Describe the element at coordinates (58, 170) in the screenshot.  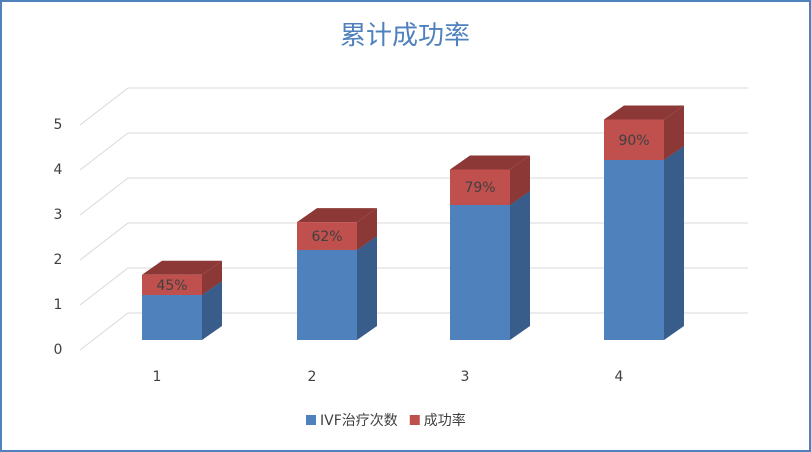
I see `y-tick-label: 4` at that location.